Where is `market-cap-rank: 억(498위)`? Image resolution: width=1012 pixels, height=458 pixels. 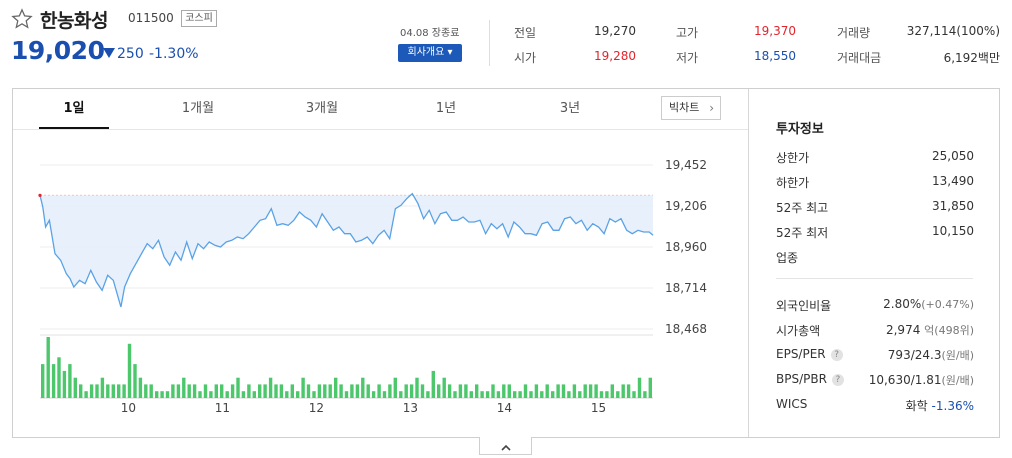 market-cap-rank: 억(498위) is located at coordinates (949, 330).